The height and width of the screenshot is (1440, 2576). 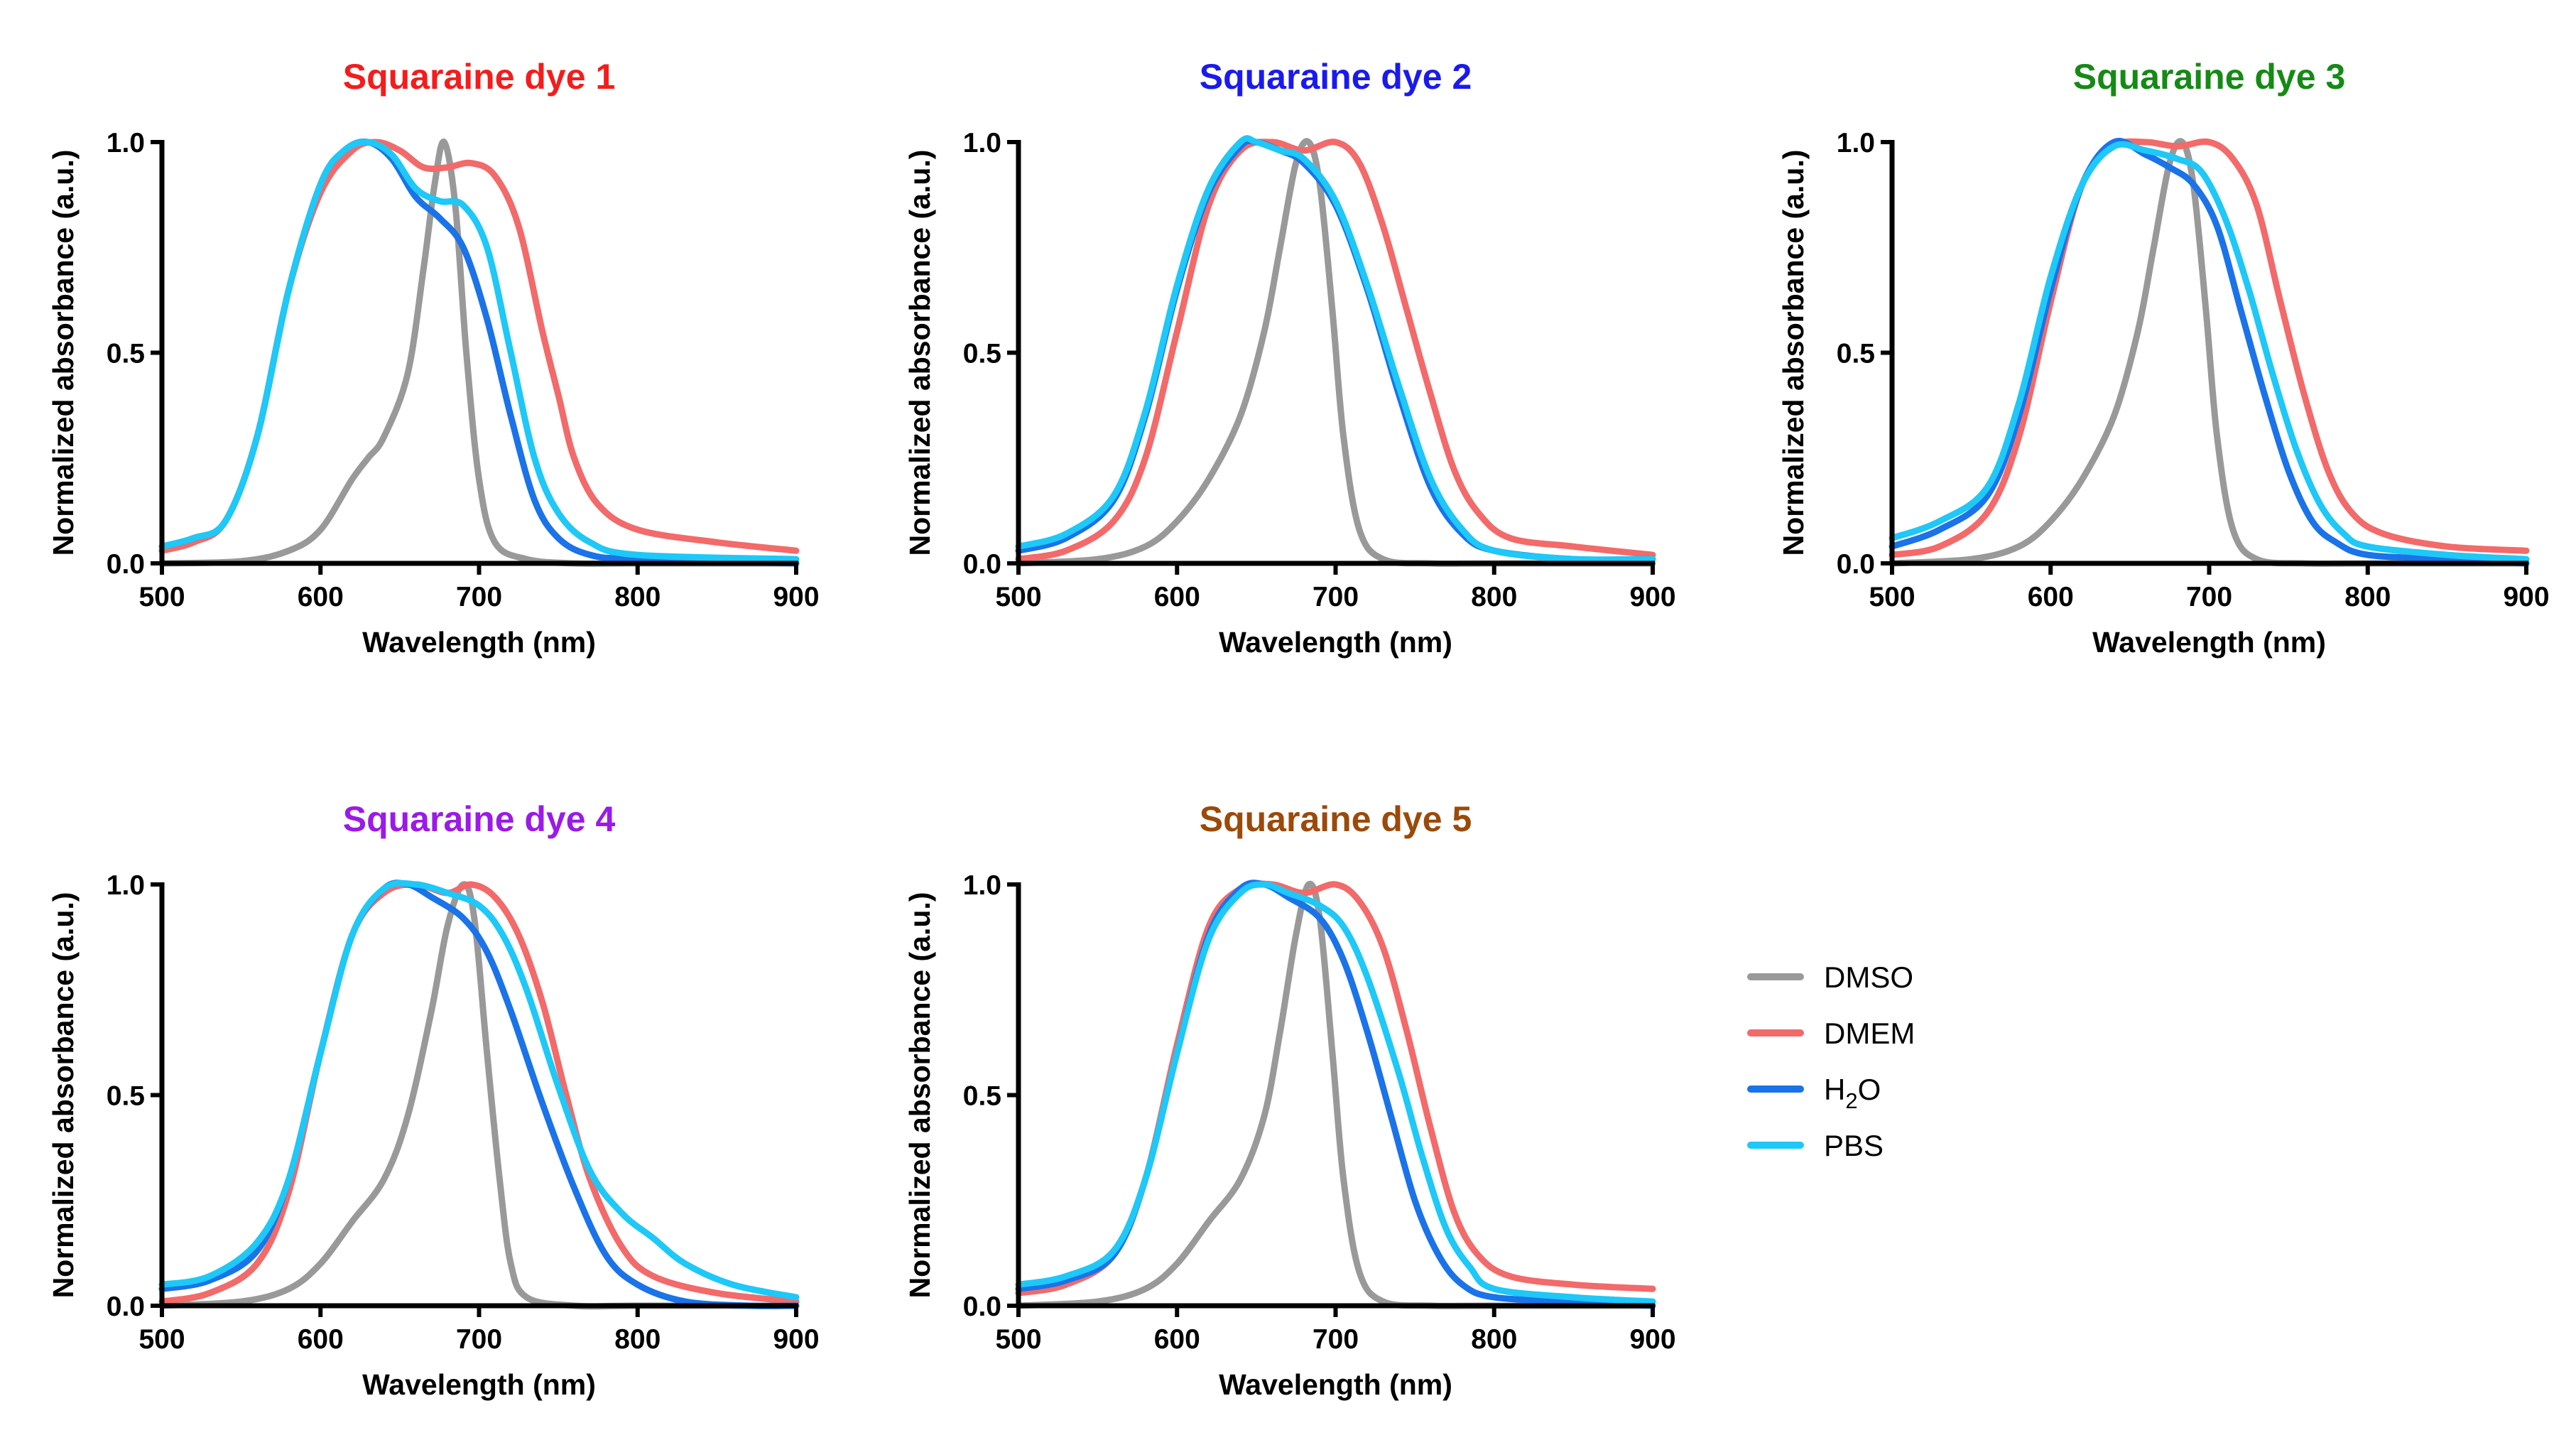 What do you see at coordinates (1336, 77) in the screenshot?
I see `chart-title: Squaraine dye 2` at bounding box center [1336, 77].